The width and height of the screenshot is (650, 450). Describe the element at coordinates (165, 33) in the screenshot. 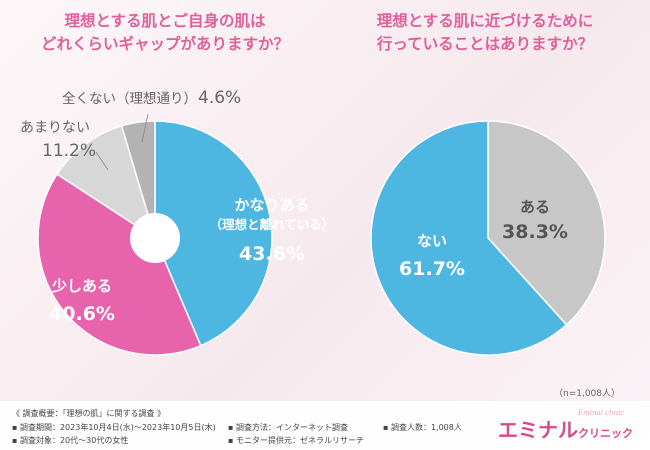

I see `question-1-title: 理想とする肌とご自身の肌は どれくらいギャップがありますか？` at that location.